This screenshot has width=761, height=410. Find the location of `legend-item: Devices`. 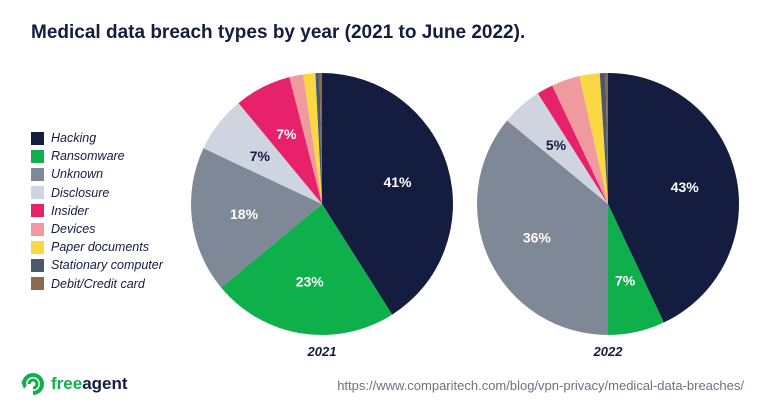

legend-item: Devices is located at coordinates (97, 229).